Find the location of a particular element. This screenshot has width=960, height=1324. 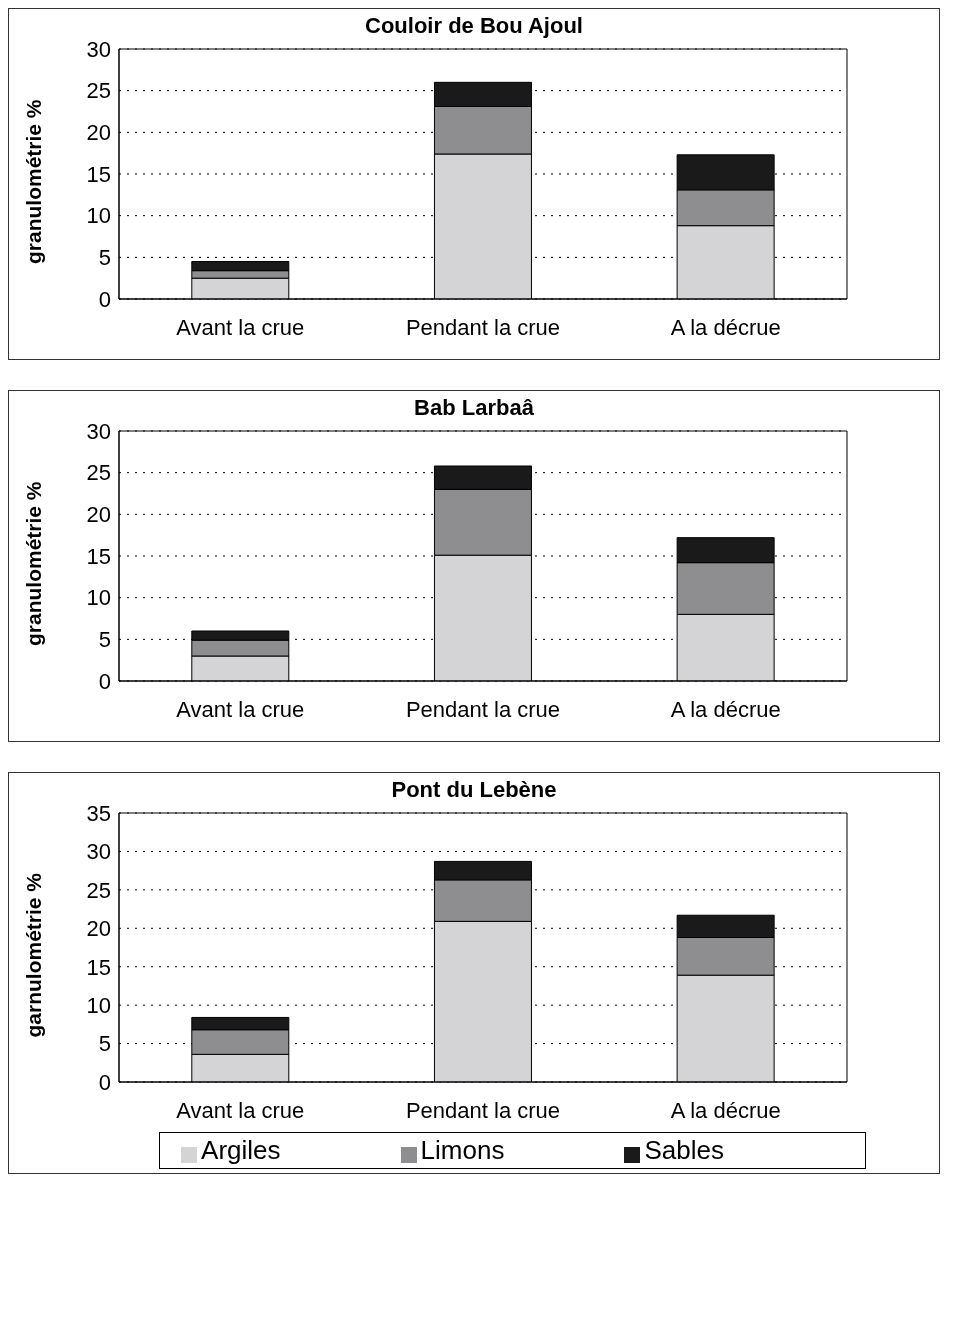

y-axis-title: garnulométrie % is located at coordinates (34, 955).